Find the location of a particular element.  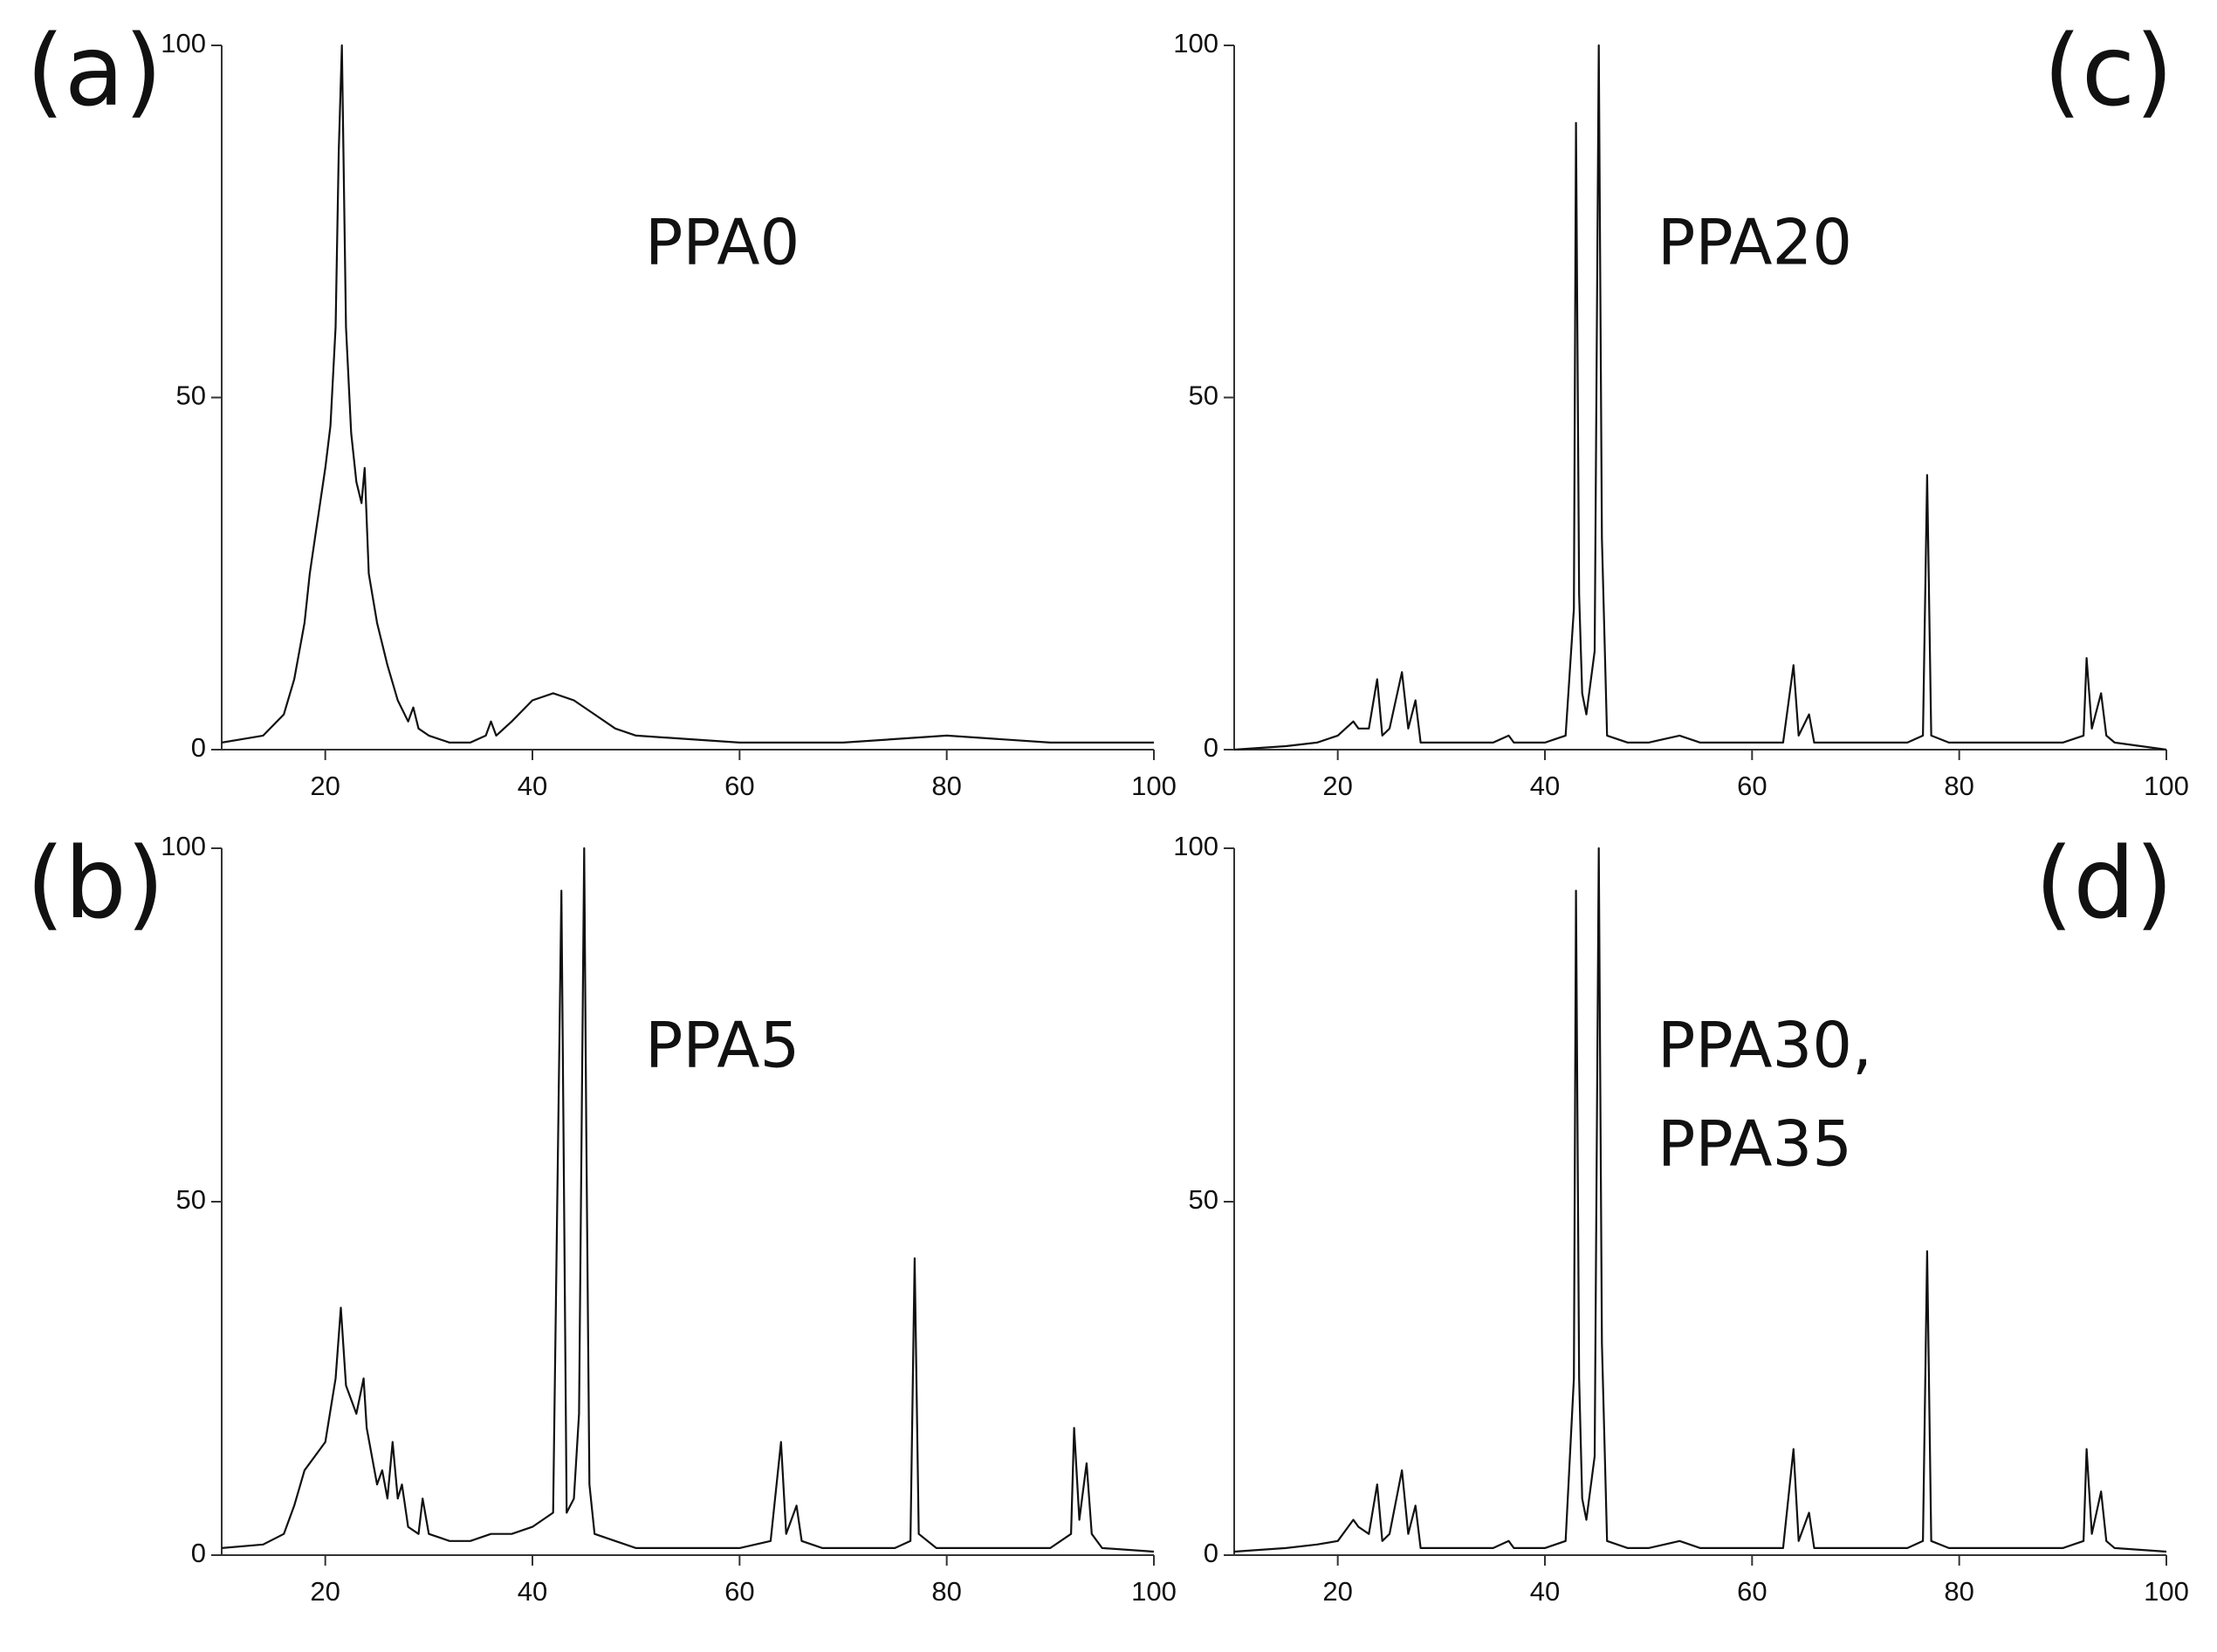

annotation: PPA30, is located at coordinates (1765, 1045).